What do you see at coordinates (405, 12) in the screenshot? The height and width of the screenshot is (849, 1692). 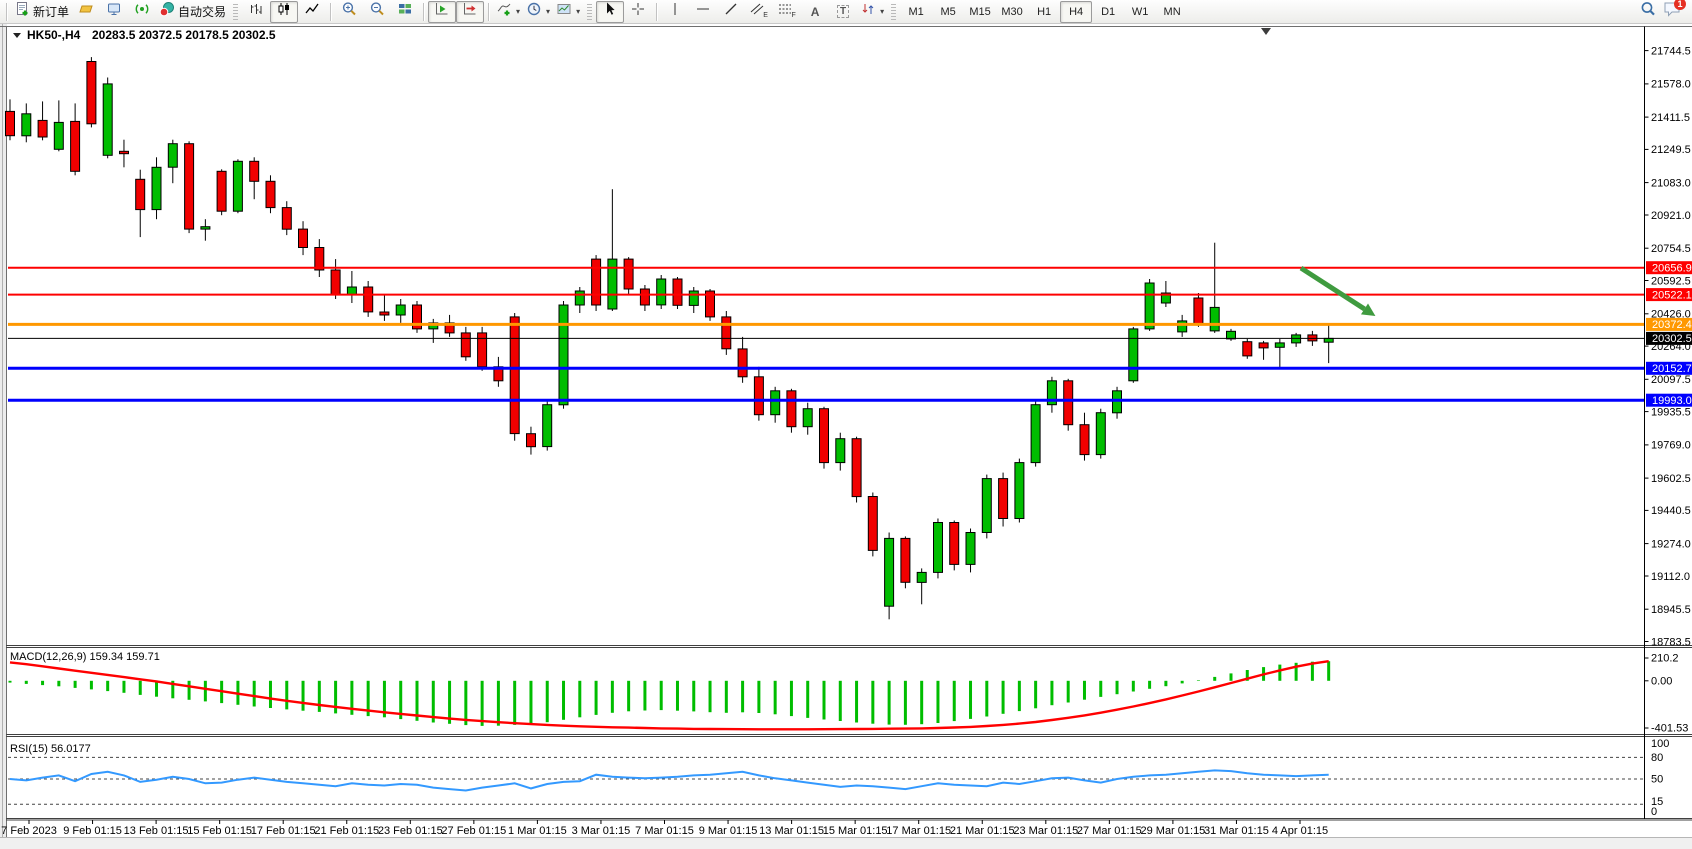 I see `tile-windows-button` at bounding box center [405, 12].